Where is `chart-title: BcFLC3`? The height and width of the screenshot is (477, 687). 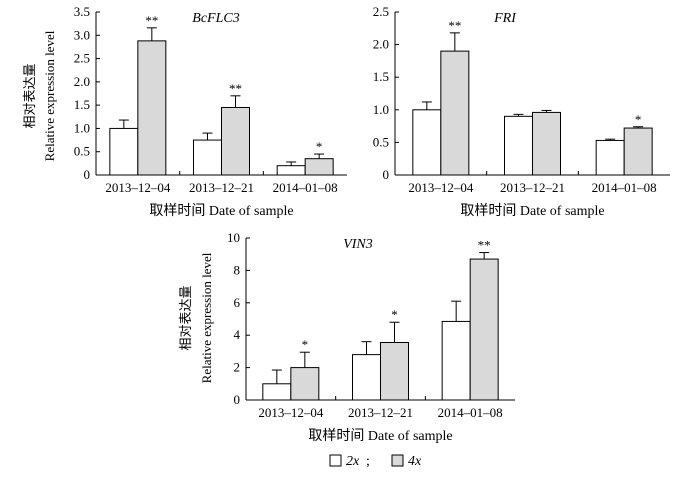
chart-title: BcFLC3 is located at coordinates (215, 18).